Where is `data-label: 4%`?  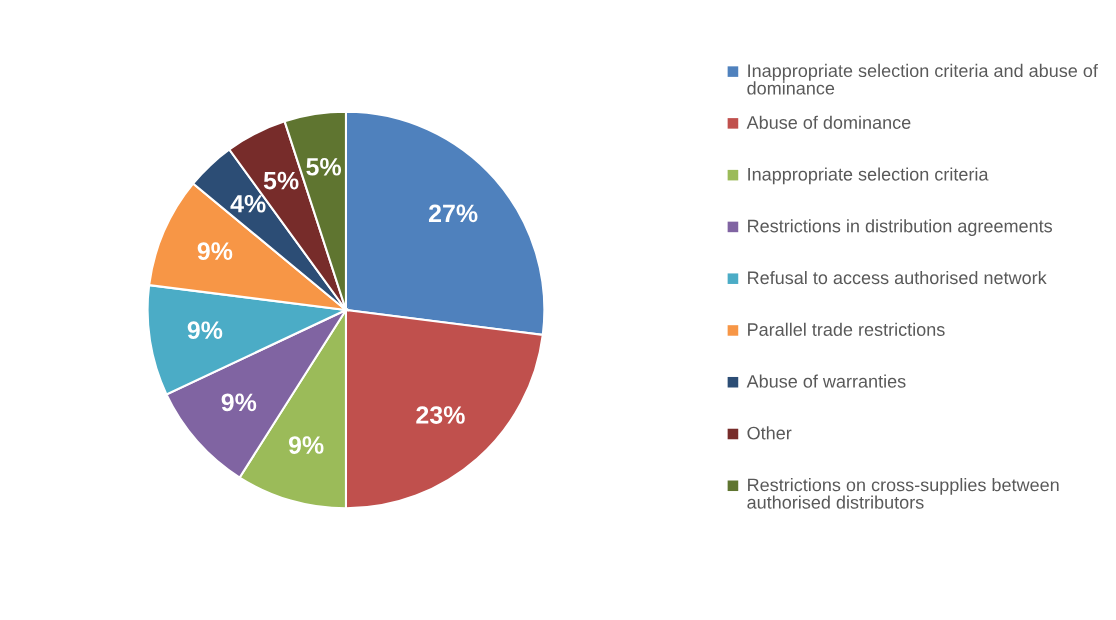
data-label: 4% is located at coordinates (248, 203).